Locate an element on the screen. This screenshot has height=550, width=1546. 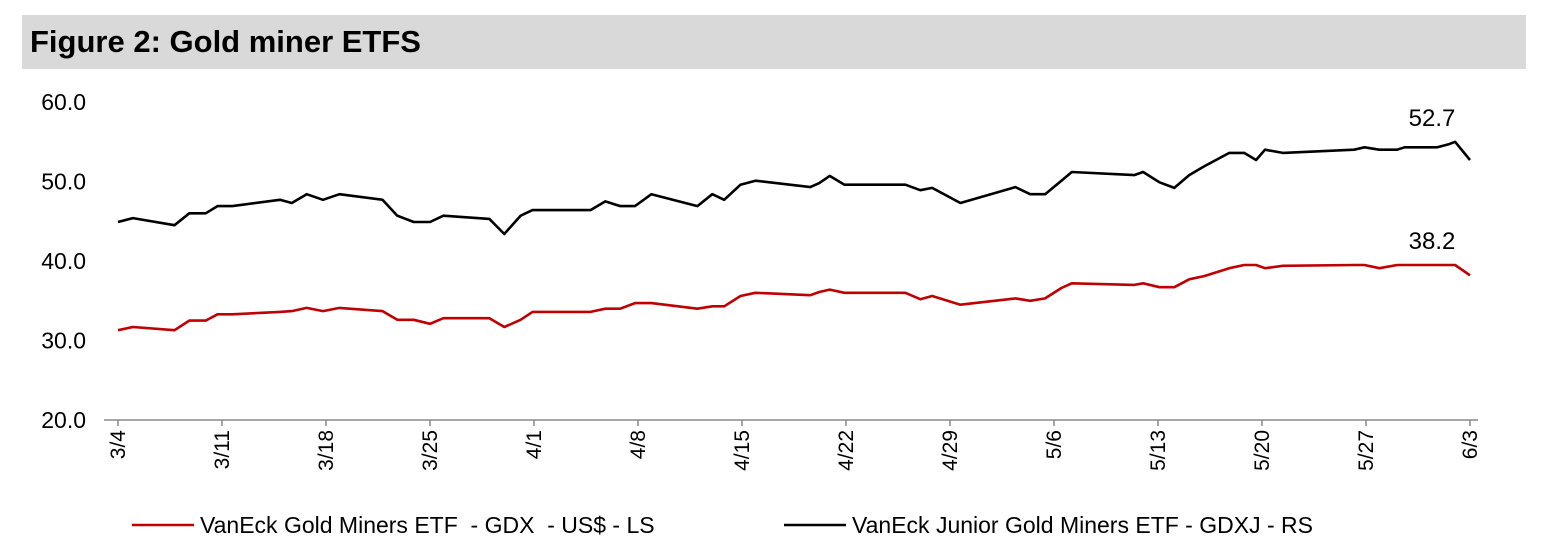
x-tick-label: 4/1 is located at coordinates (534, 444).